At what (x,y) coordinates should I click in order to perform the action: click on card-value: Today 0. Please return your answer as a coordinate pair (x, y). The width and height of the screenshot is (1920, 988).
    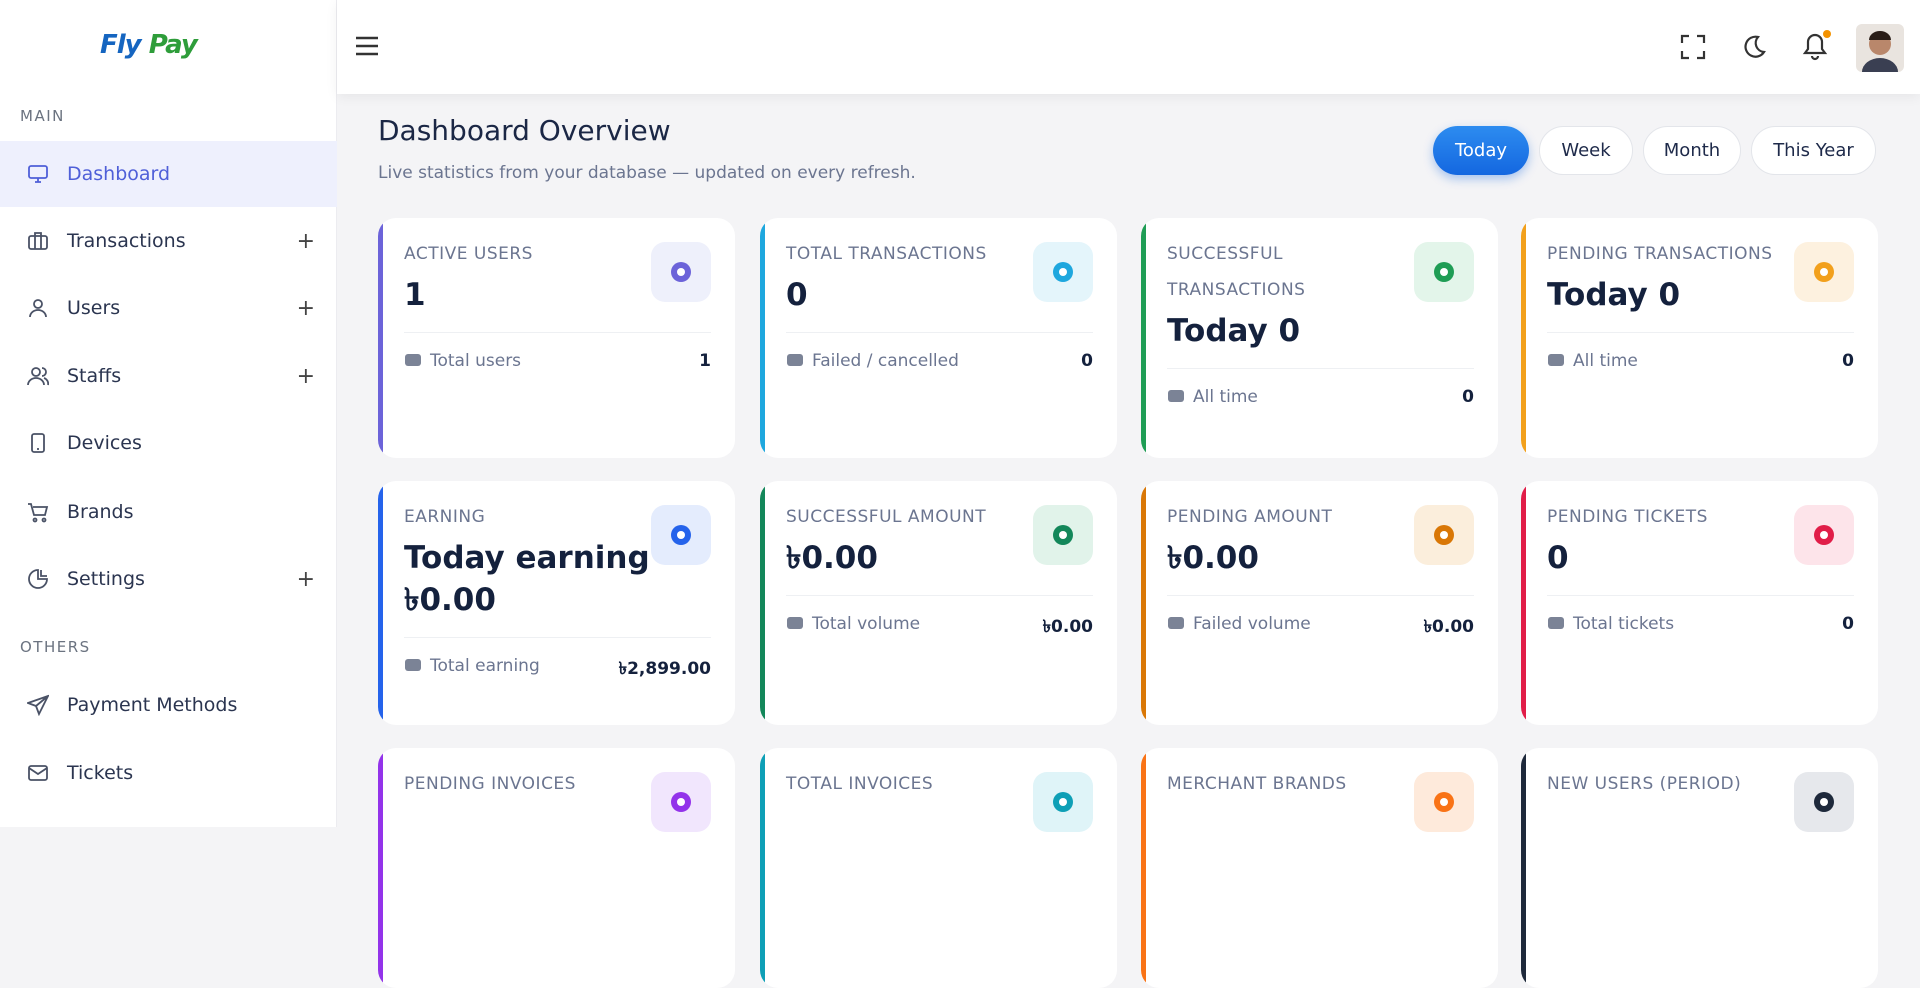
    Looking at the image, I should click on (1234, 331).